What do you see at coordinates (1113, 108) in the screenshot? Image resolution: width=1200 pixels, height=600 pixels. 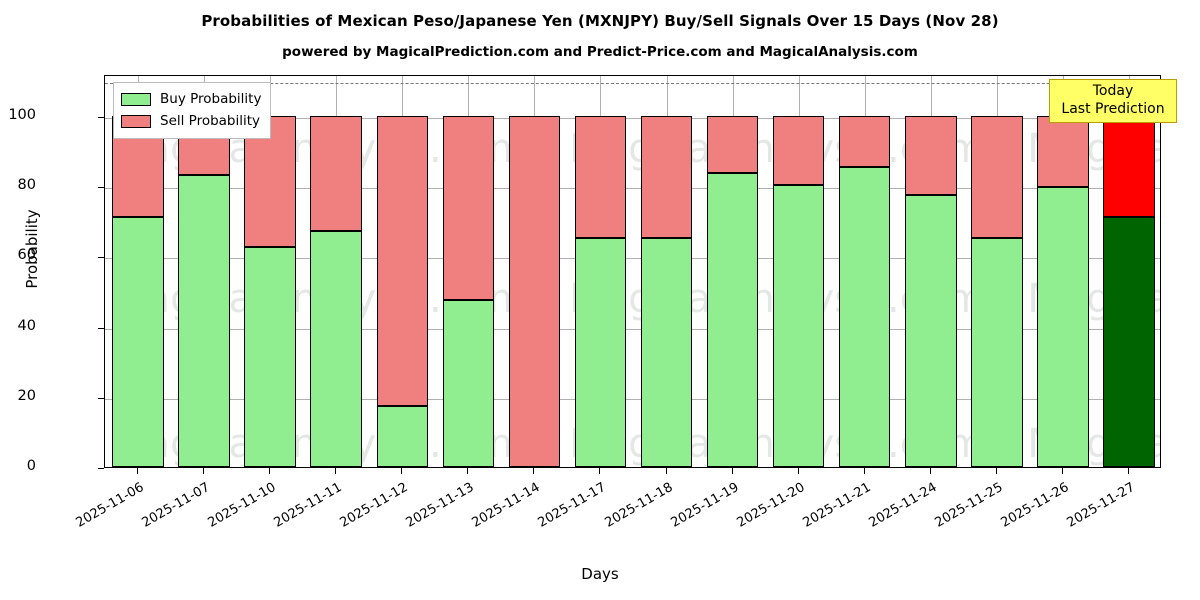 I see `today-annotation-line2: Last Prediction` at bounding box center [1113, 108].